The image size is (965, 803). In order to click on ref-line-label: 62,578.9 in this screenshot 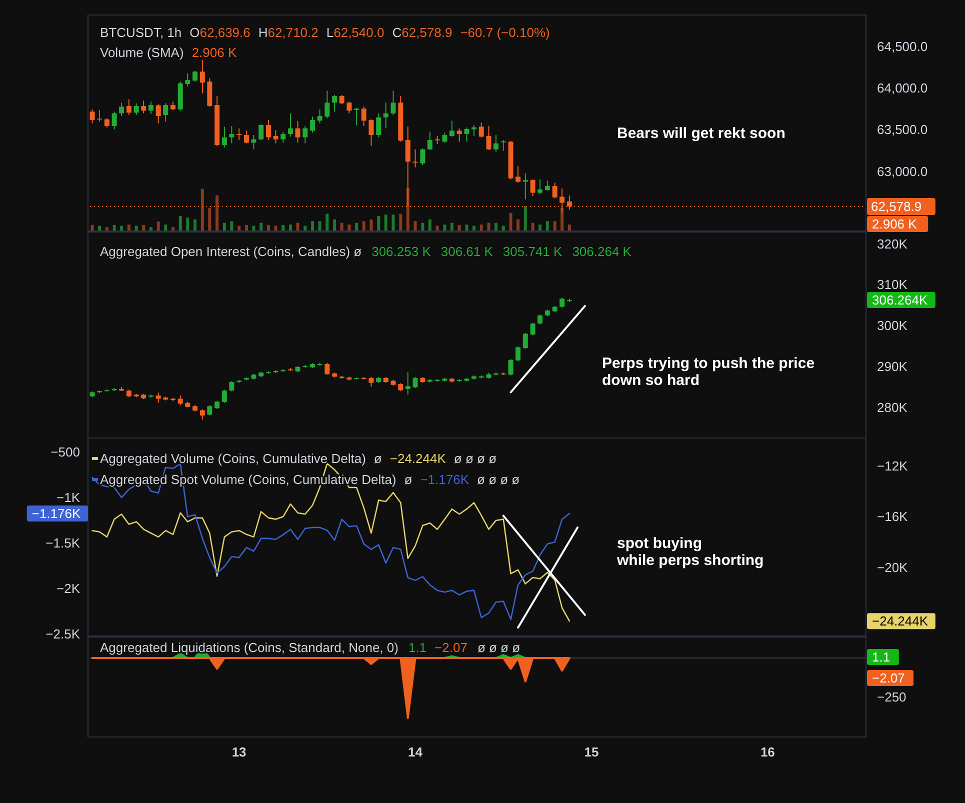, I will do `click(896, 206)`.